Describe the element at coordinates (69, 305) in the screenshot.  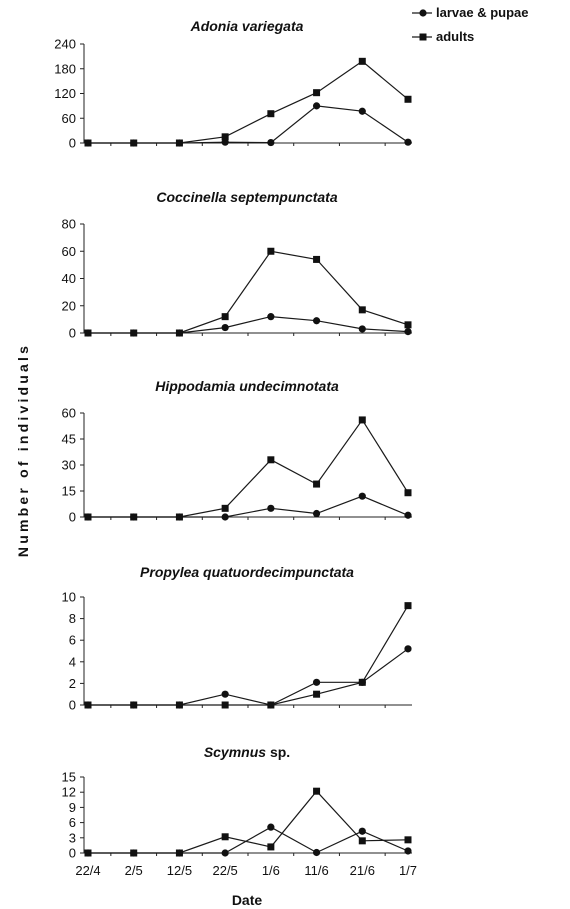
I see `y-tick-label: 20` at that location.